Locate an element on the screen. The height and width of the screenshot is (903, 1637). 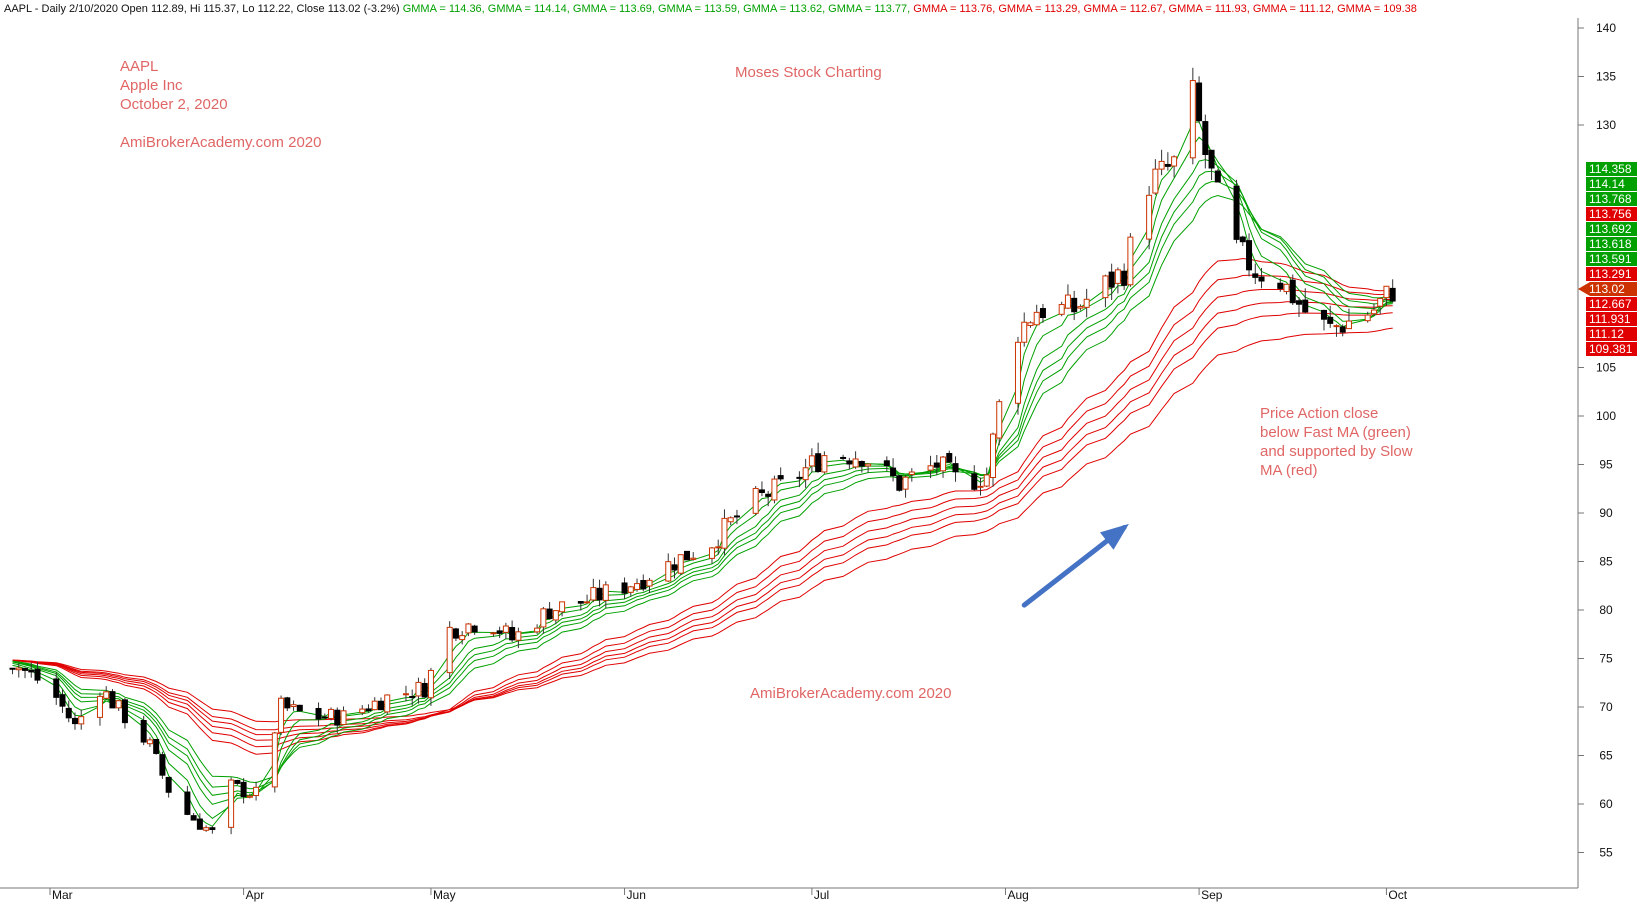
y-tick-label: 140 is located at coordinates (1606, 28).